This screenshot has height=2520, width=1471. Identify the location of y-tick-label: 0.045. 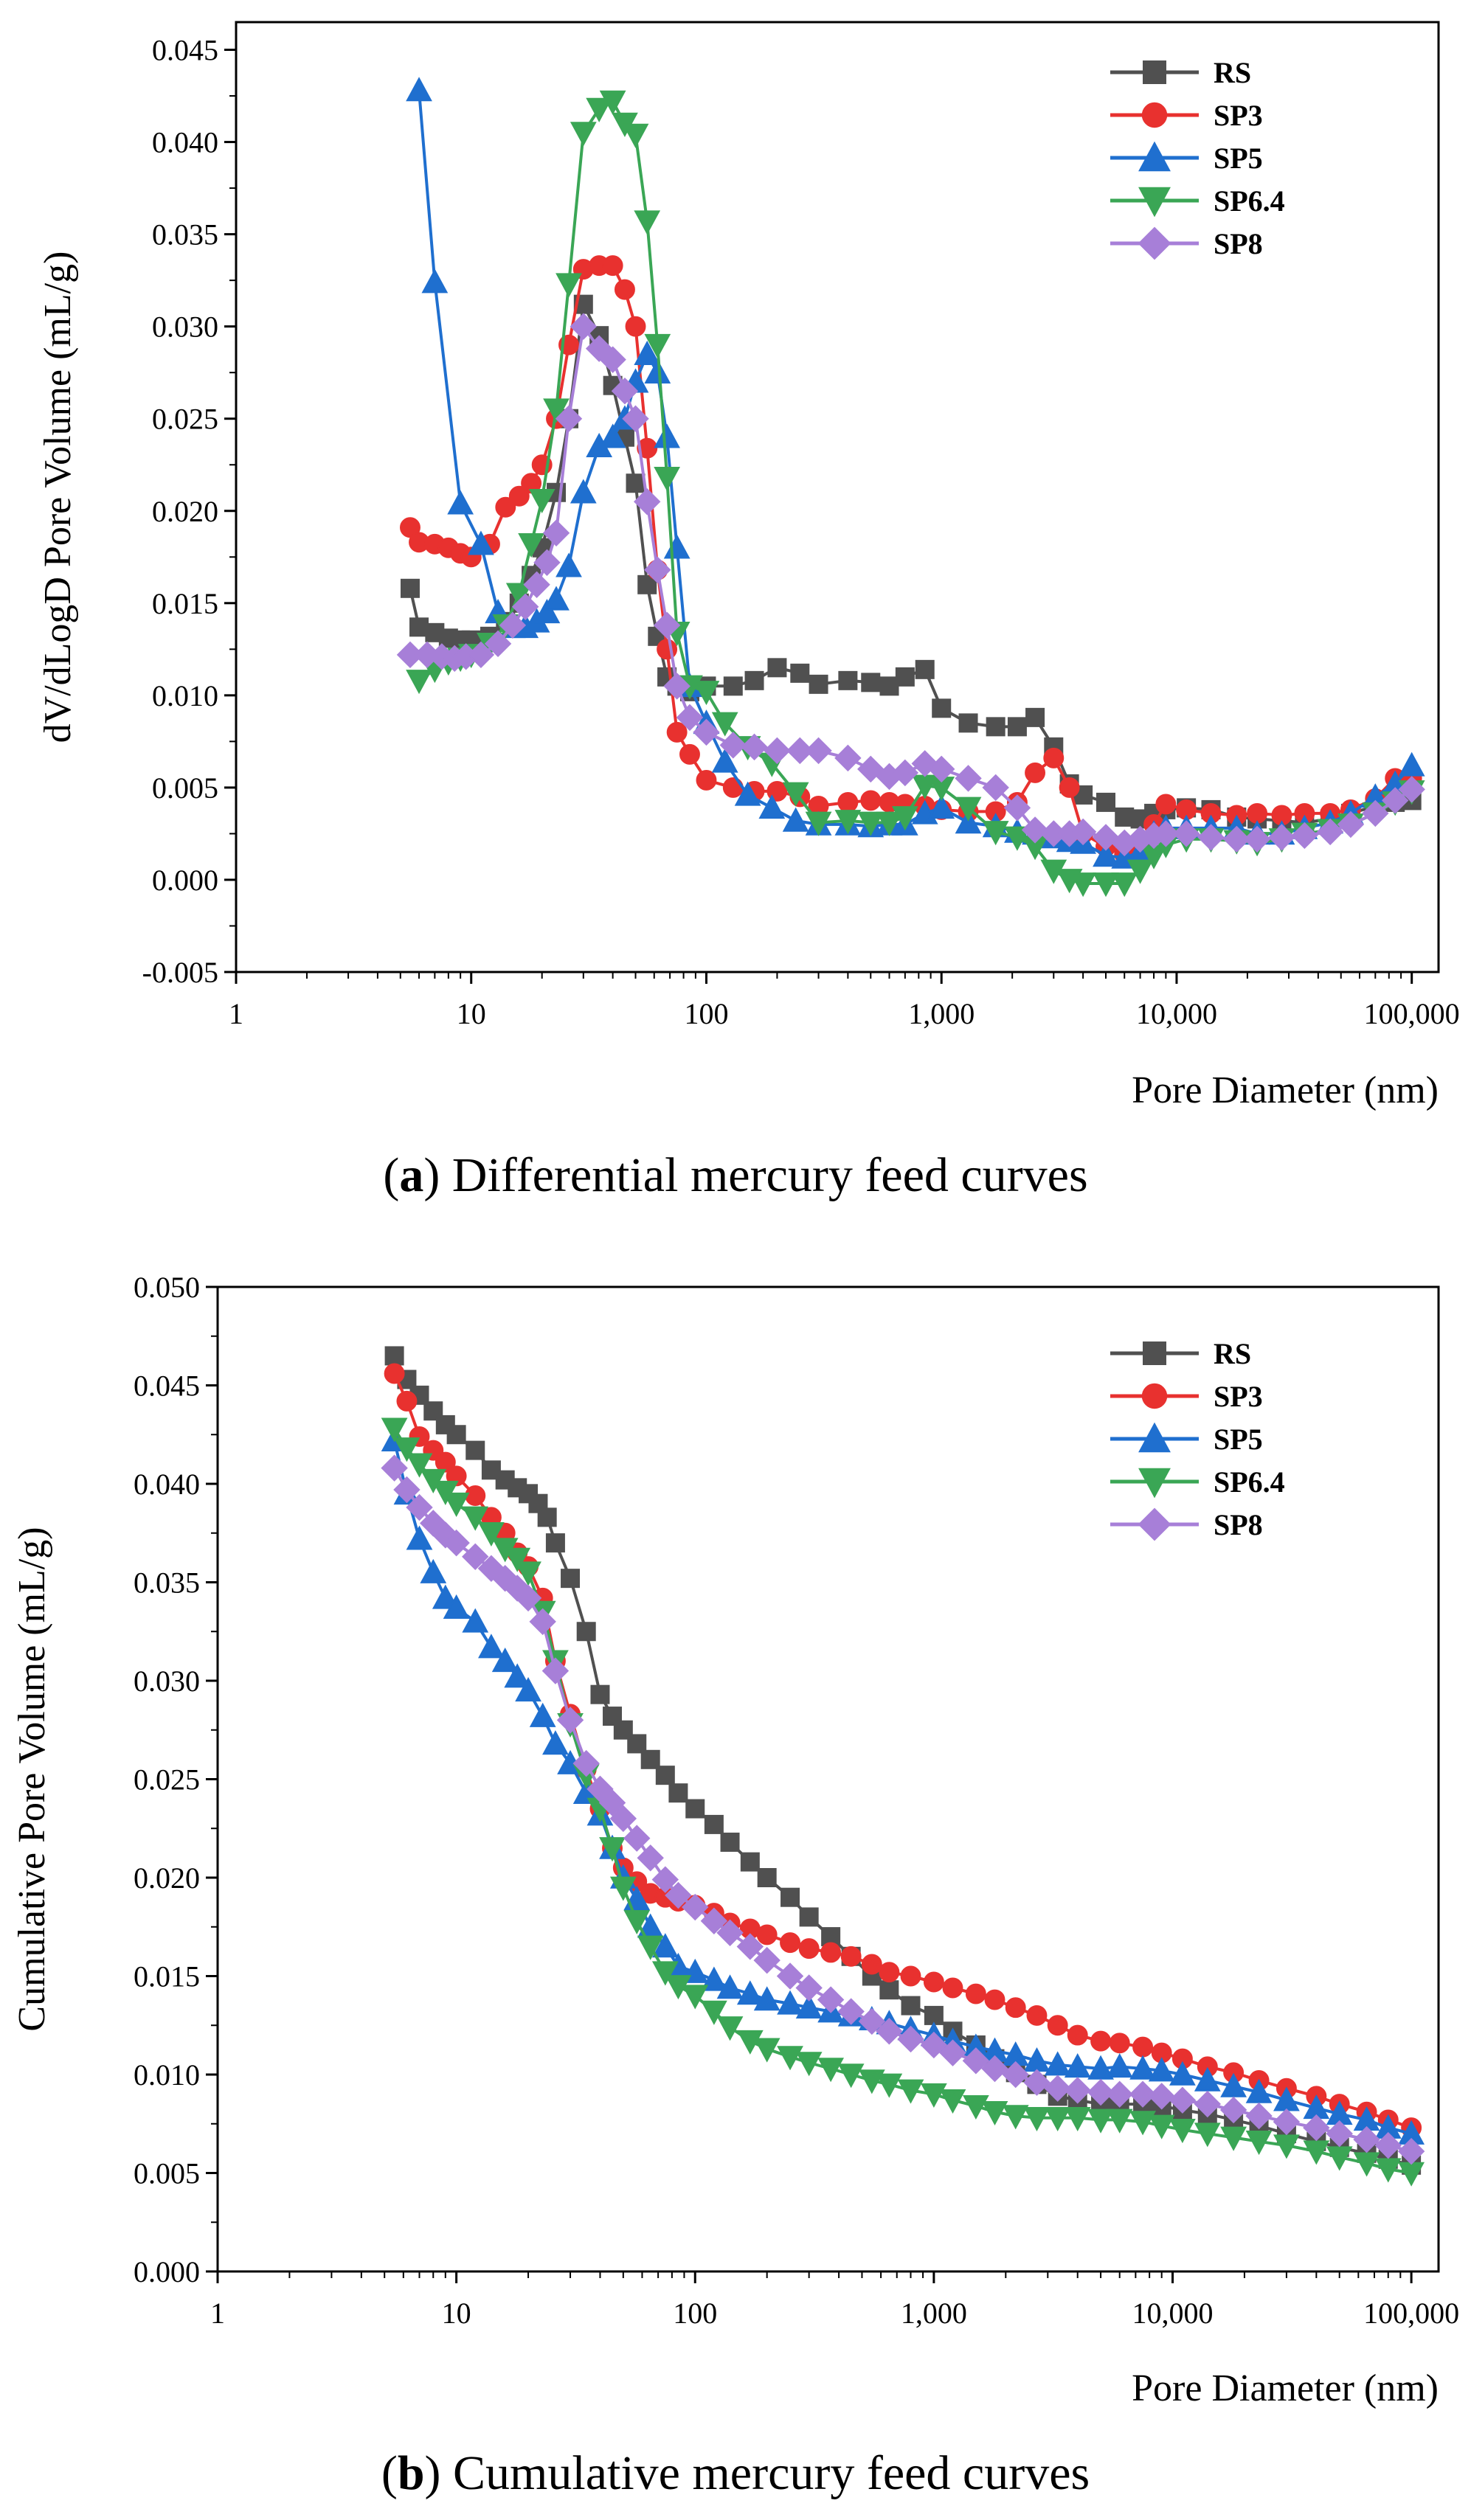
(185, 50).